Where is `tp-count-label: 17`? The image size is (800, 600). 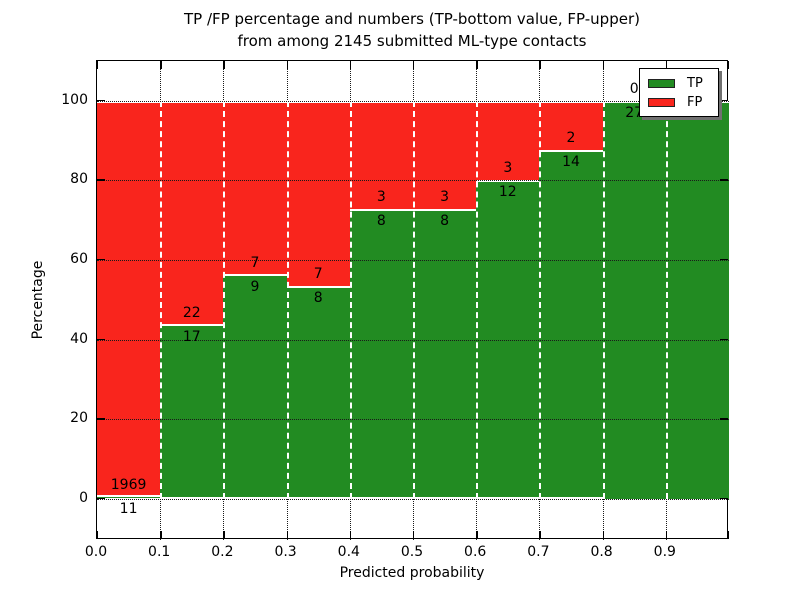 tp-count-label: 17 is located at coordinates (191, 337).